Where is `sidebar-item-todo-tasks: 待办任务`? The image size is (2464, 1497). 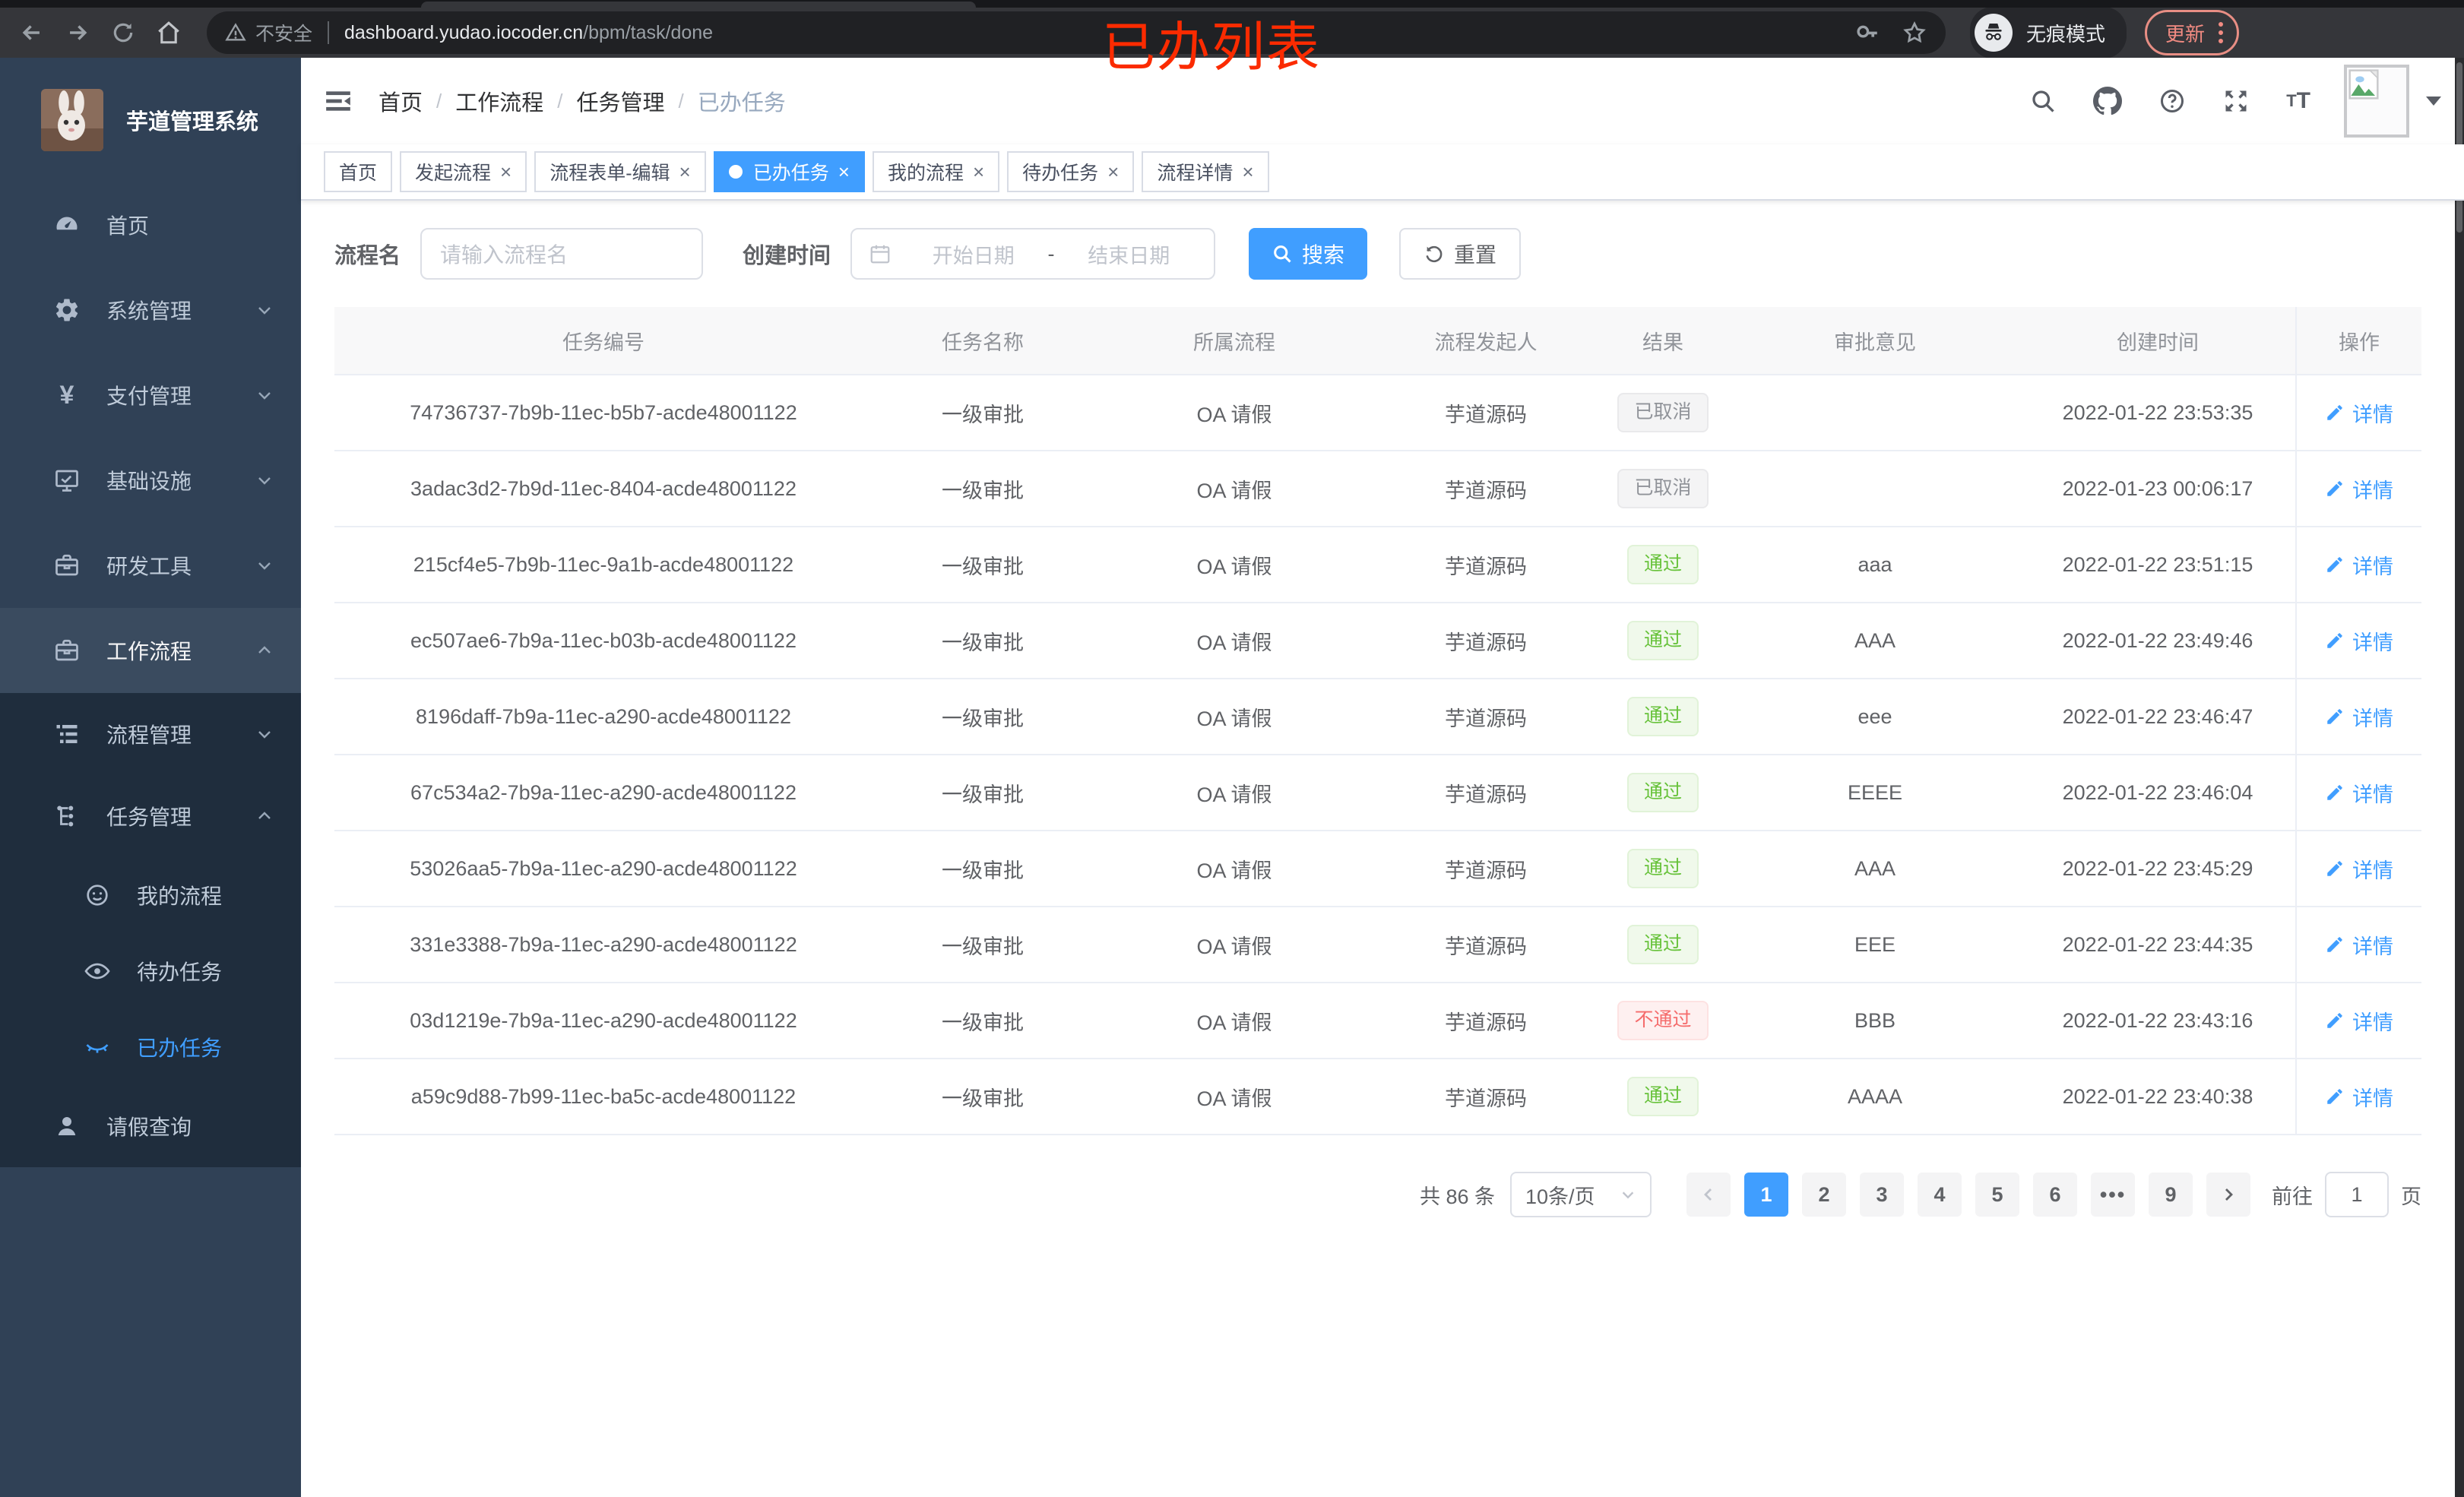 sidebar-item-todo-tasks: 待办任务 is located at coordinates (150, 971).